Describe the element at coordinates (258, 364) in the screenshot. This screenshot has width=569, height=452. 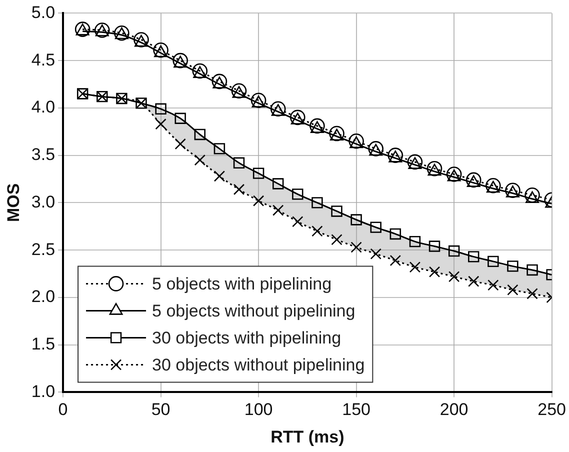
I see `legend-label: 30 objects without pipelining` at that location.